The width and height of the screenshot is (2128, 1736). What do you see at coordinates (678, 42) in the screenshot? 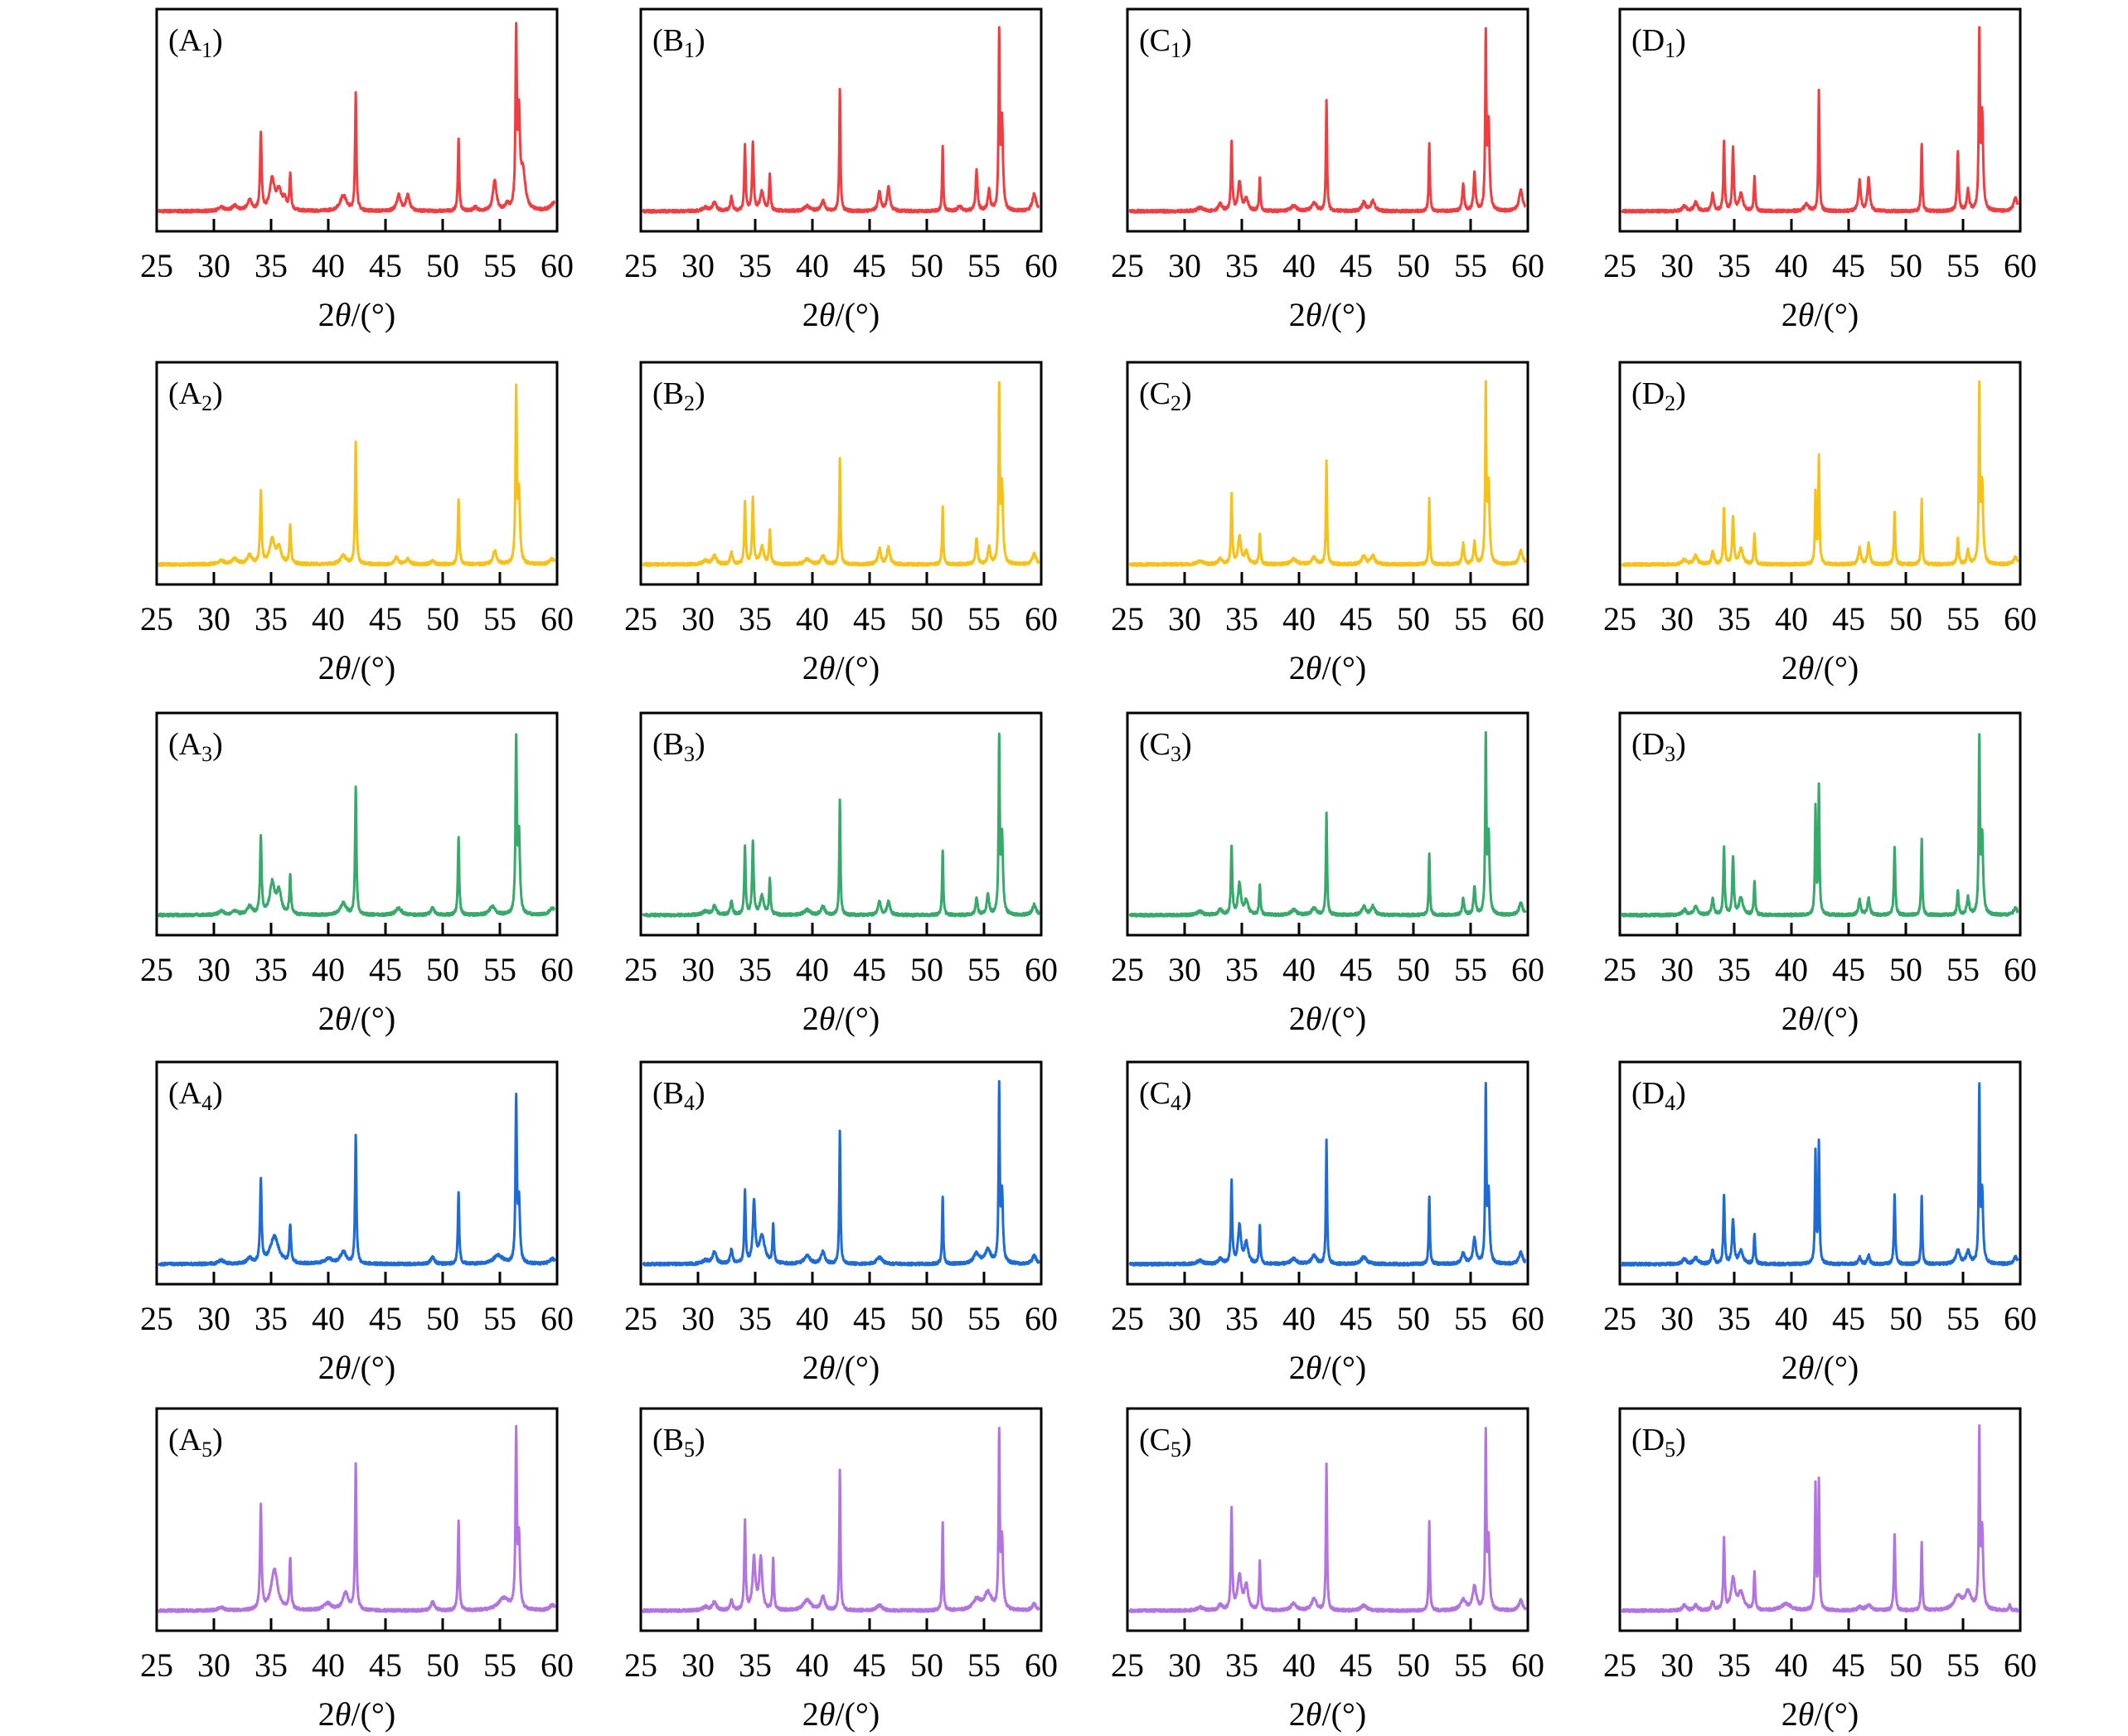
I see `panel-label: (B1)` at bounding box center [678, 42].